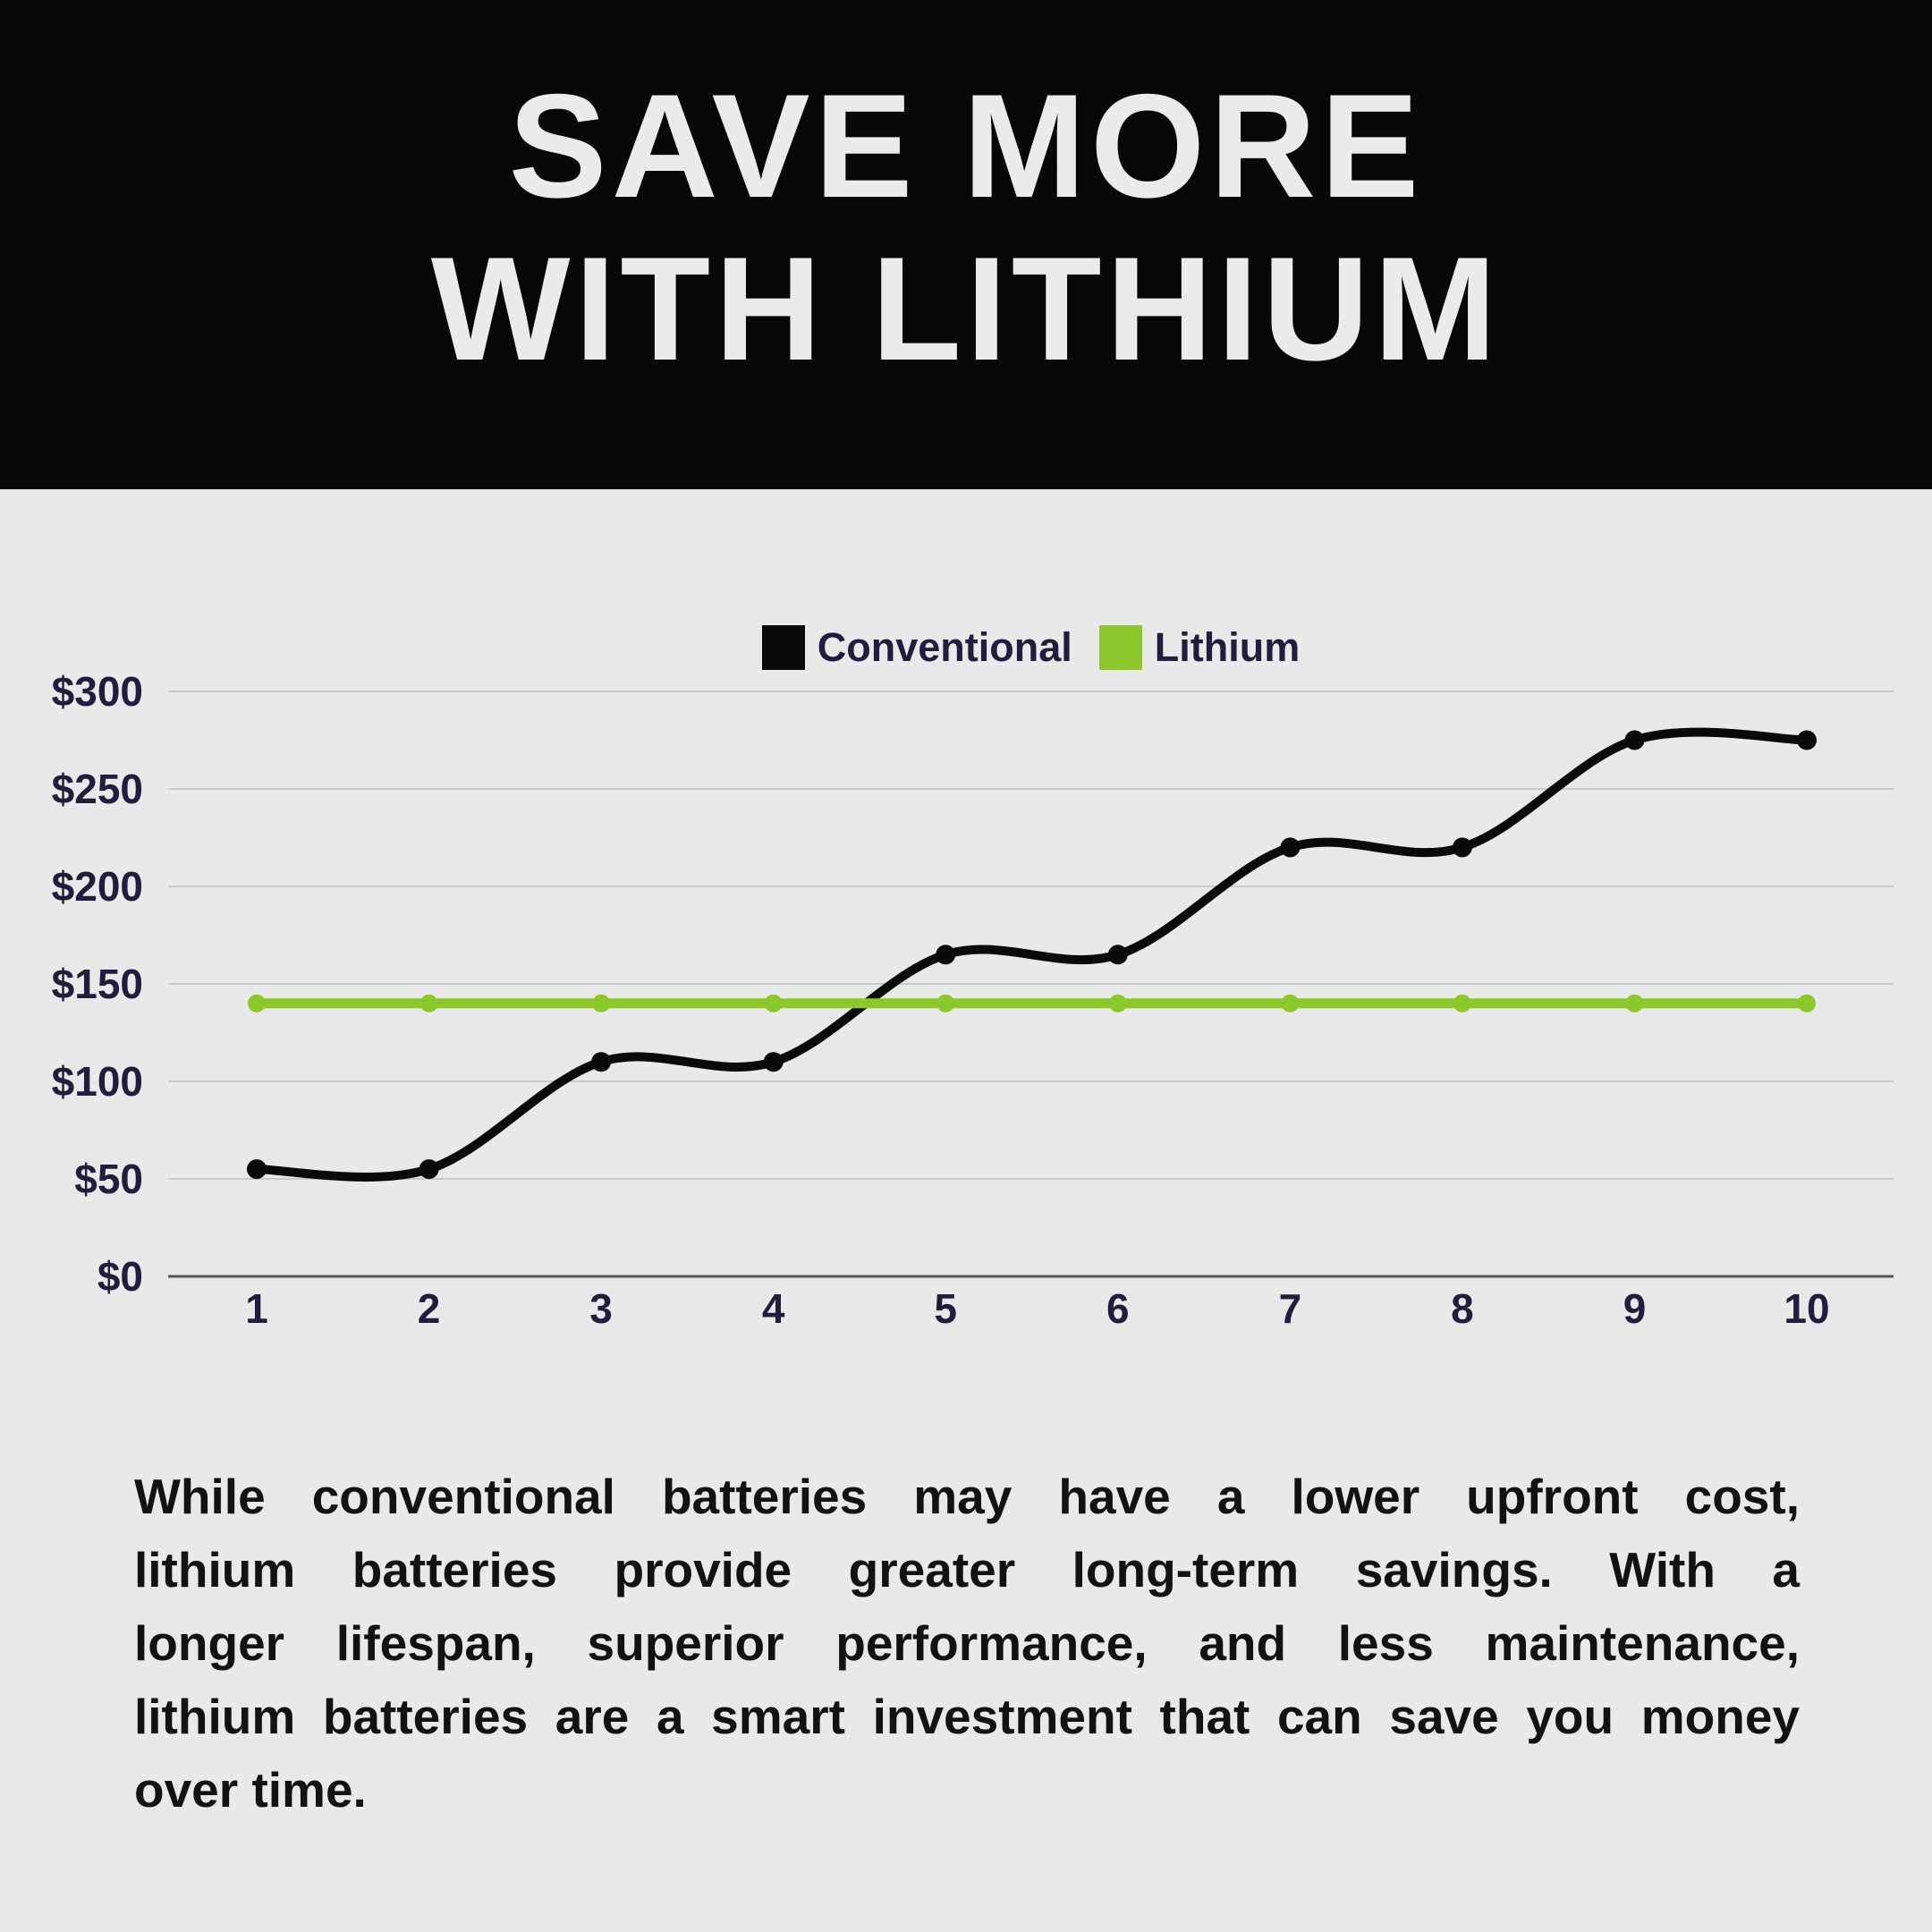 The width and height of the screenshot is (1932, 1932). Describe the element at coordinates (97, 1081) in the screenshot. I see `y-axis-tick-label: $100` at that location.